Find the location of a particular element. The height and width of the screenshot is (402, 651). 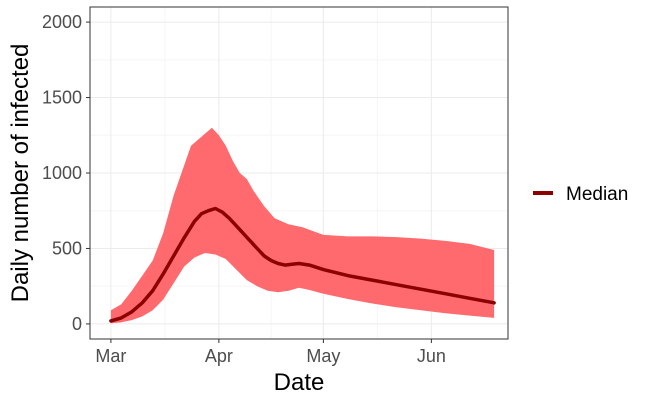

y-tick-label: 500 is located at coordinates (67, 248).